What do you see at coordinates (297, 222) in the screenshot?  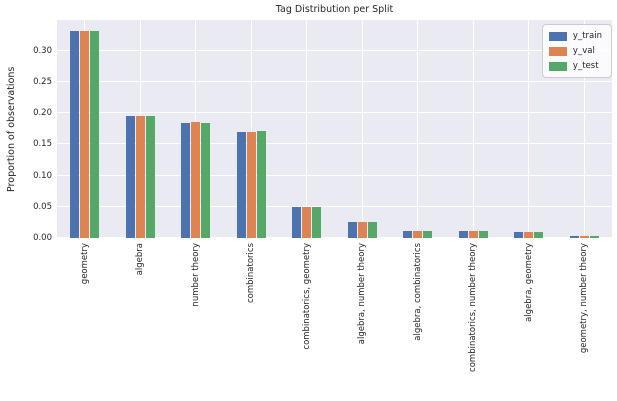 I see `bar-y_train-combinatorics-geometry` at bounding box center [297, 222].